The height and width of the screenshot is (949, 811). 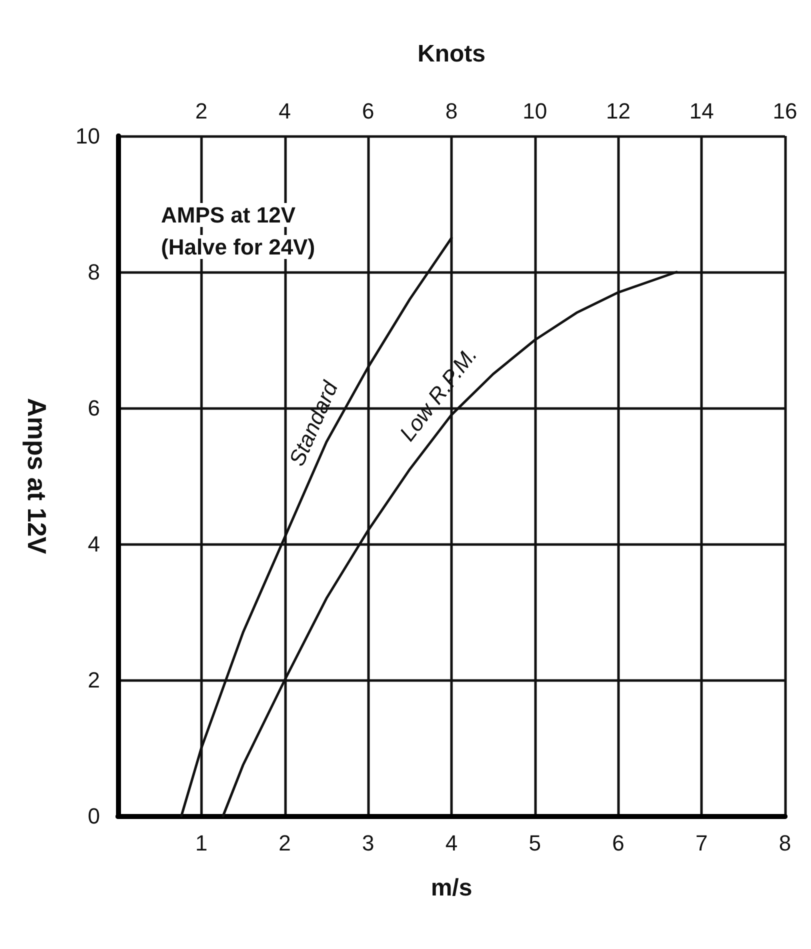 What do you see at coordinates (284, 111) in the screenshot?
I see `x2-tick-label: 4` at bounding box center [284, 111].